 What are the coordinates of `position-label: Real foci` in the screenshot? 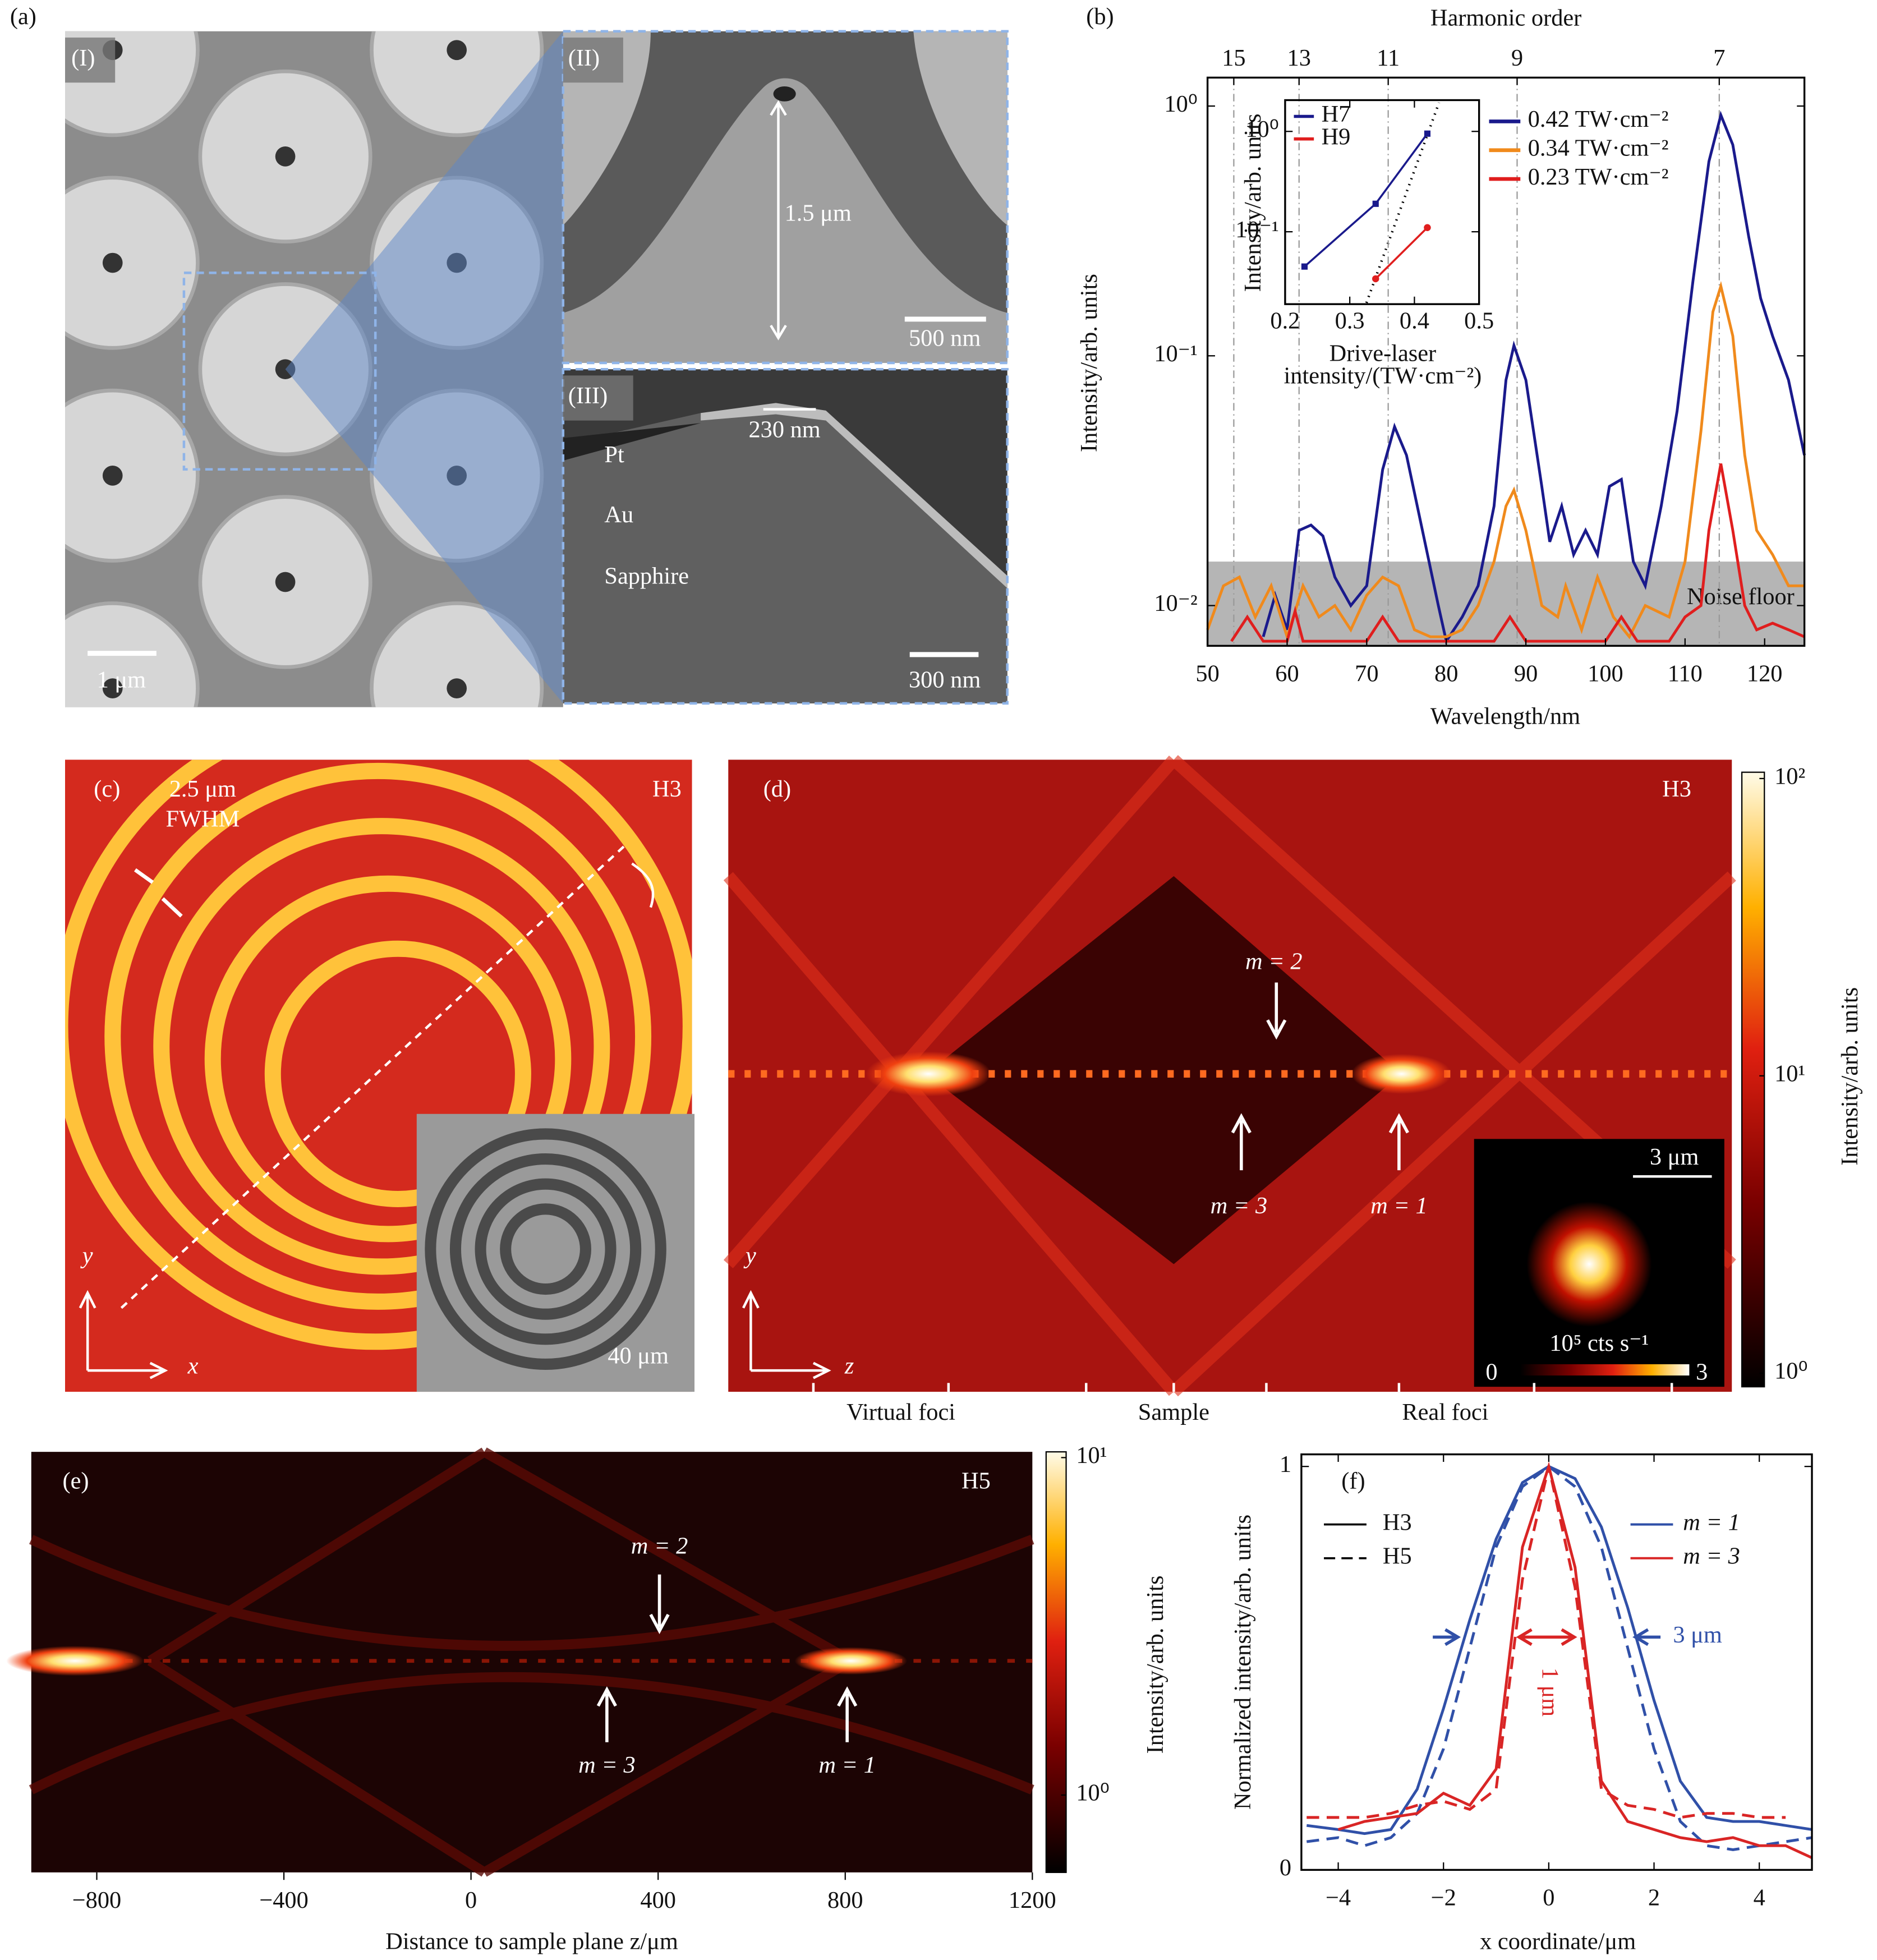 It's located at (1445, 1412).